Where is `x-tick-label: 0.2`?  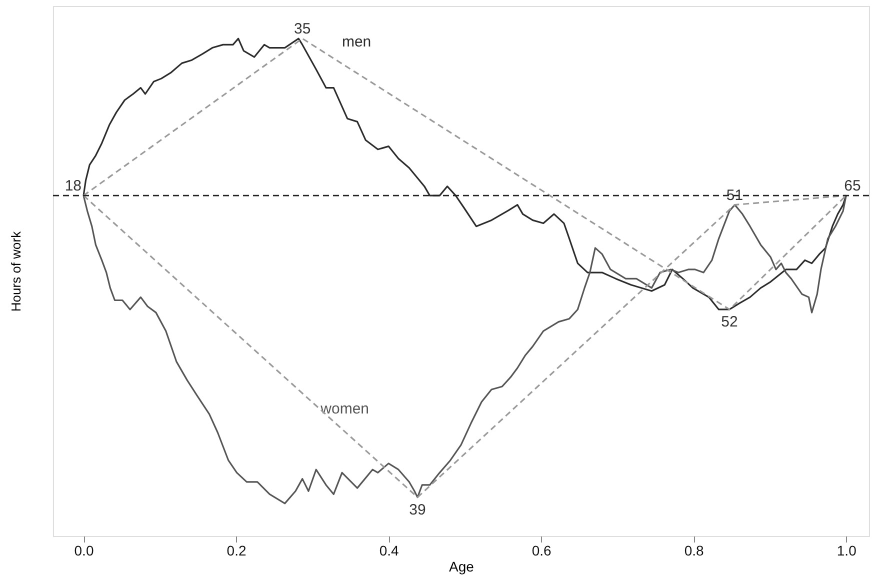
x-tick-label: 0.2 is located at coordinates (236, 550).